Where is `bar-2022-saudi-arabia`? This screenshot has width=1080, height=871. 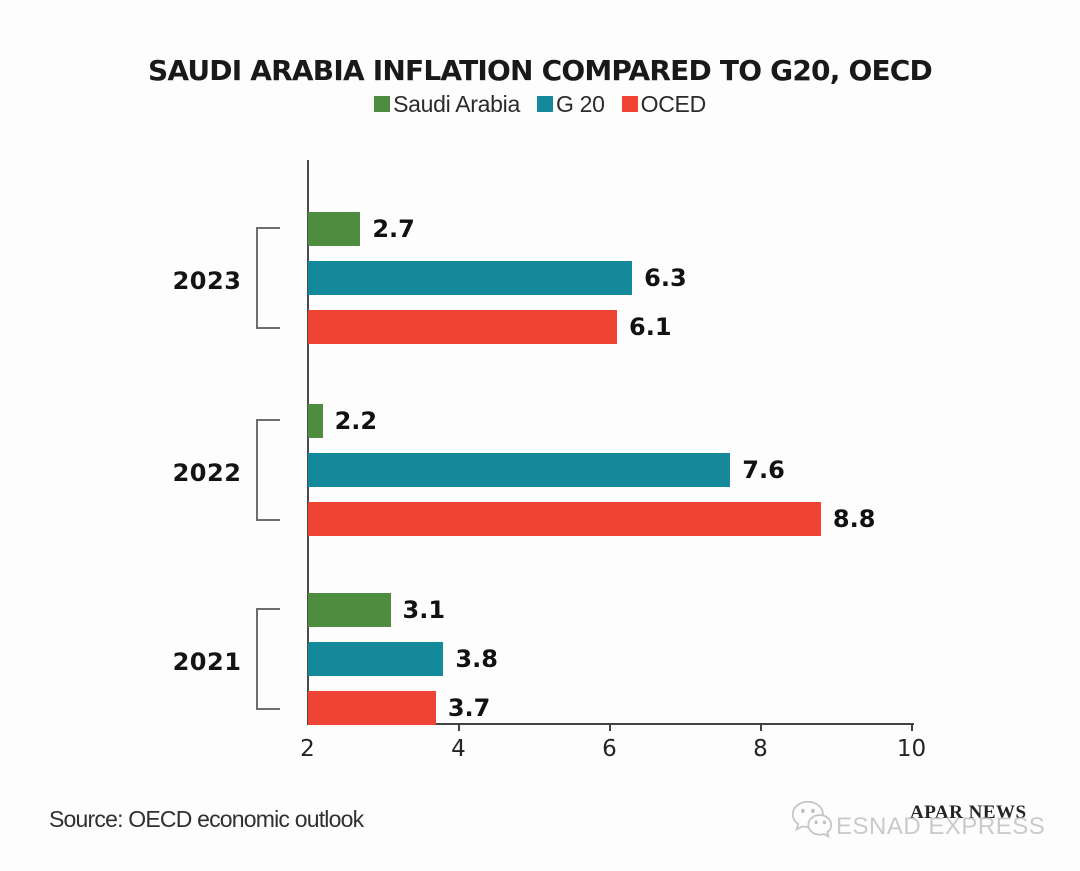
bar-2022-saudi-arabia is located at coordinates (315, 421).